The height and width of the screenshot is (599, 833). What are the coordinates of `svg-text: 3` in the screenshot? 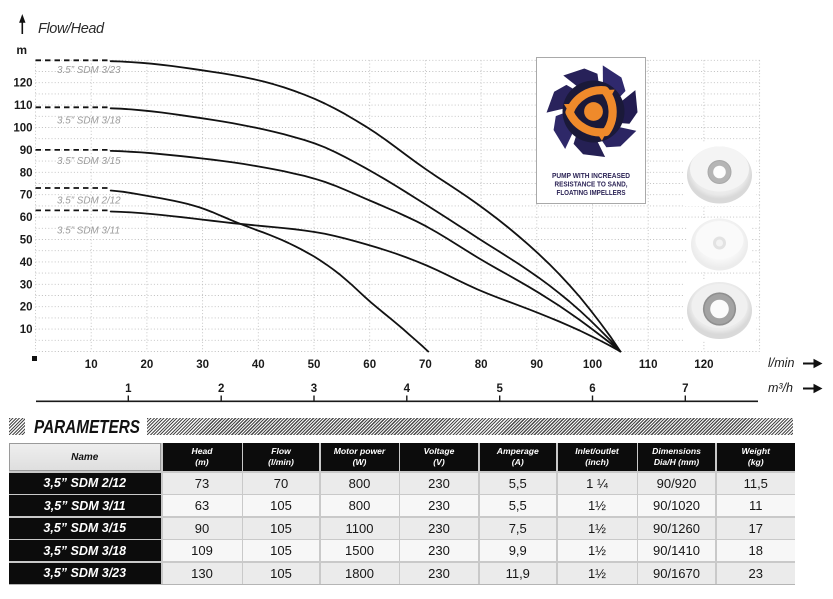 It's located at (314, 389).